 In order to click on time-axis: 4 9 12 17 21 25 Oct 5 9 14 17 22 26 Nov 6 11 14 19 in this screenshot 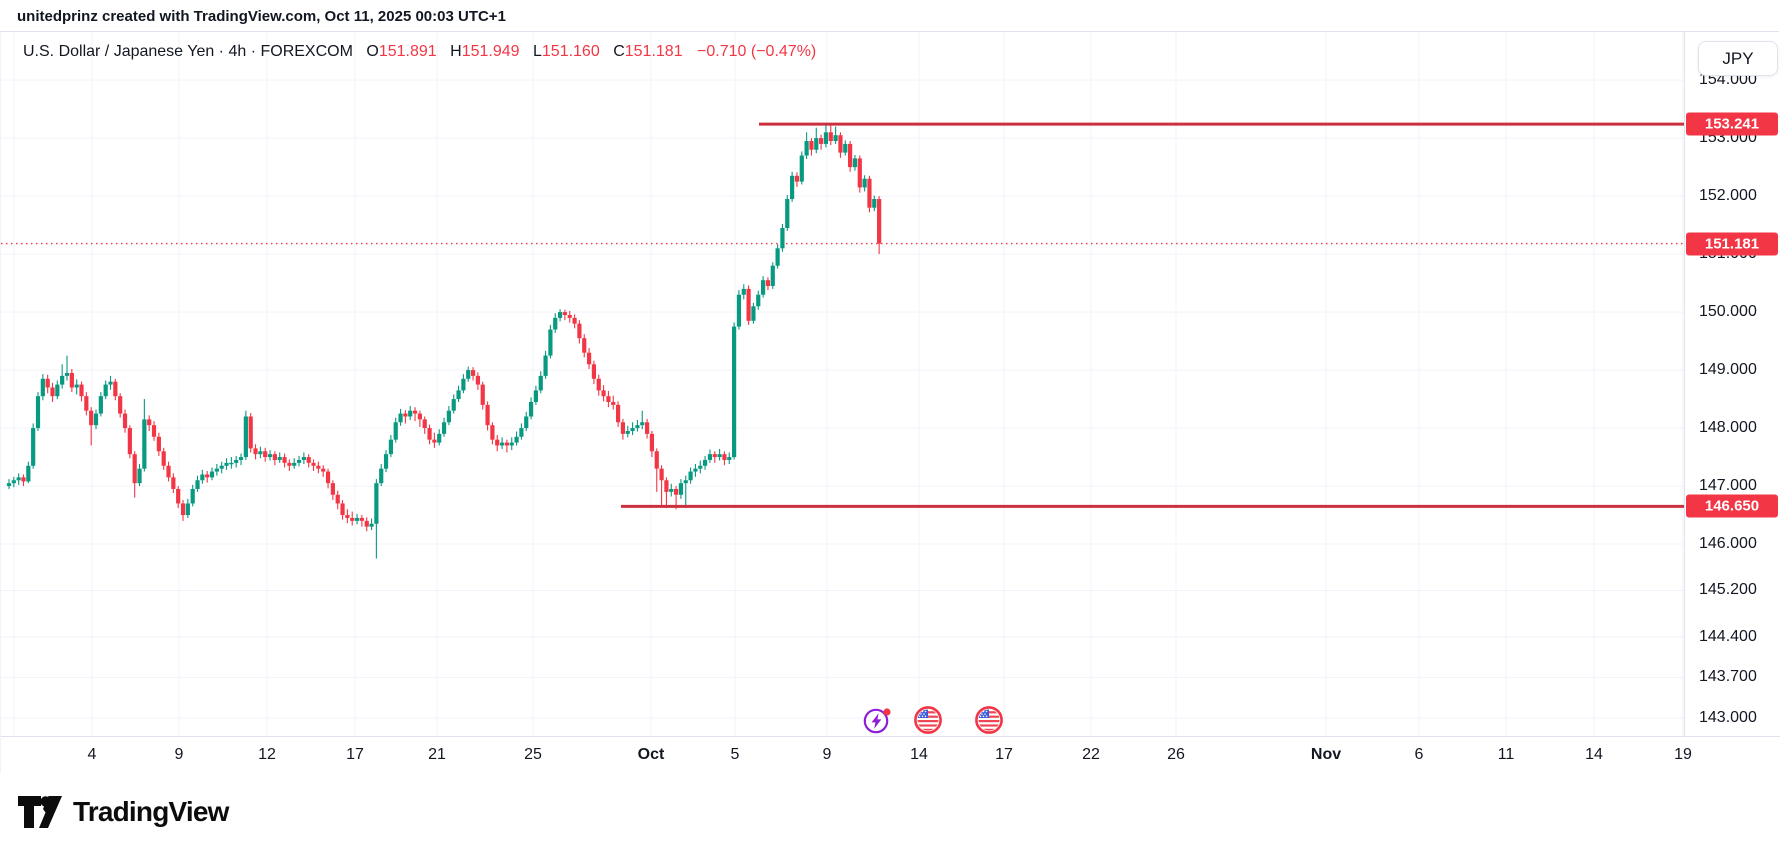, I will do `click(890, 754)`.